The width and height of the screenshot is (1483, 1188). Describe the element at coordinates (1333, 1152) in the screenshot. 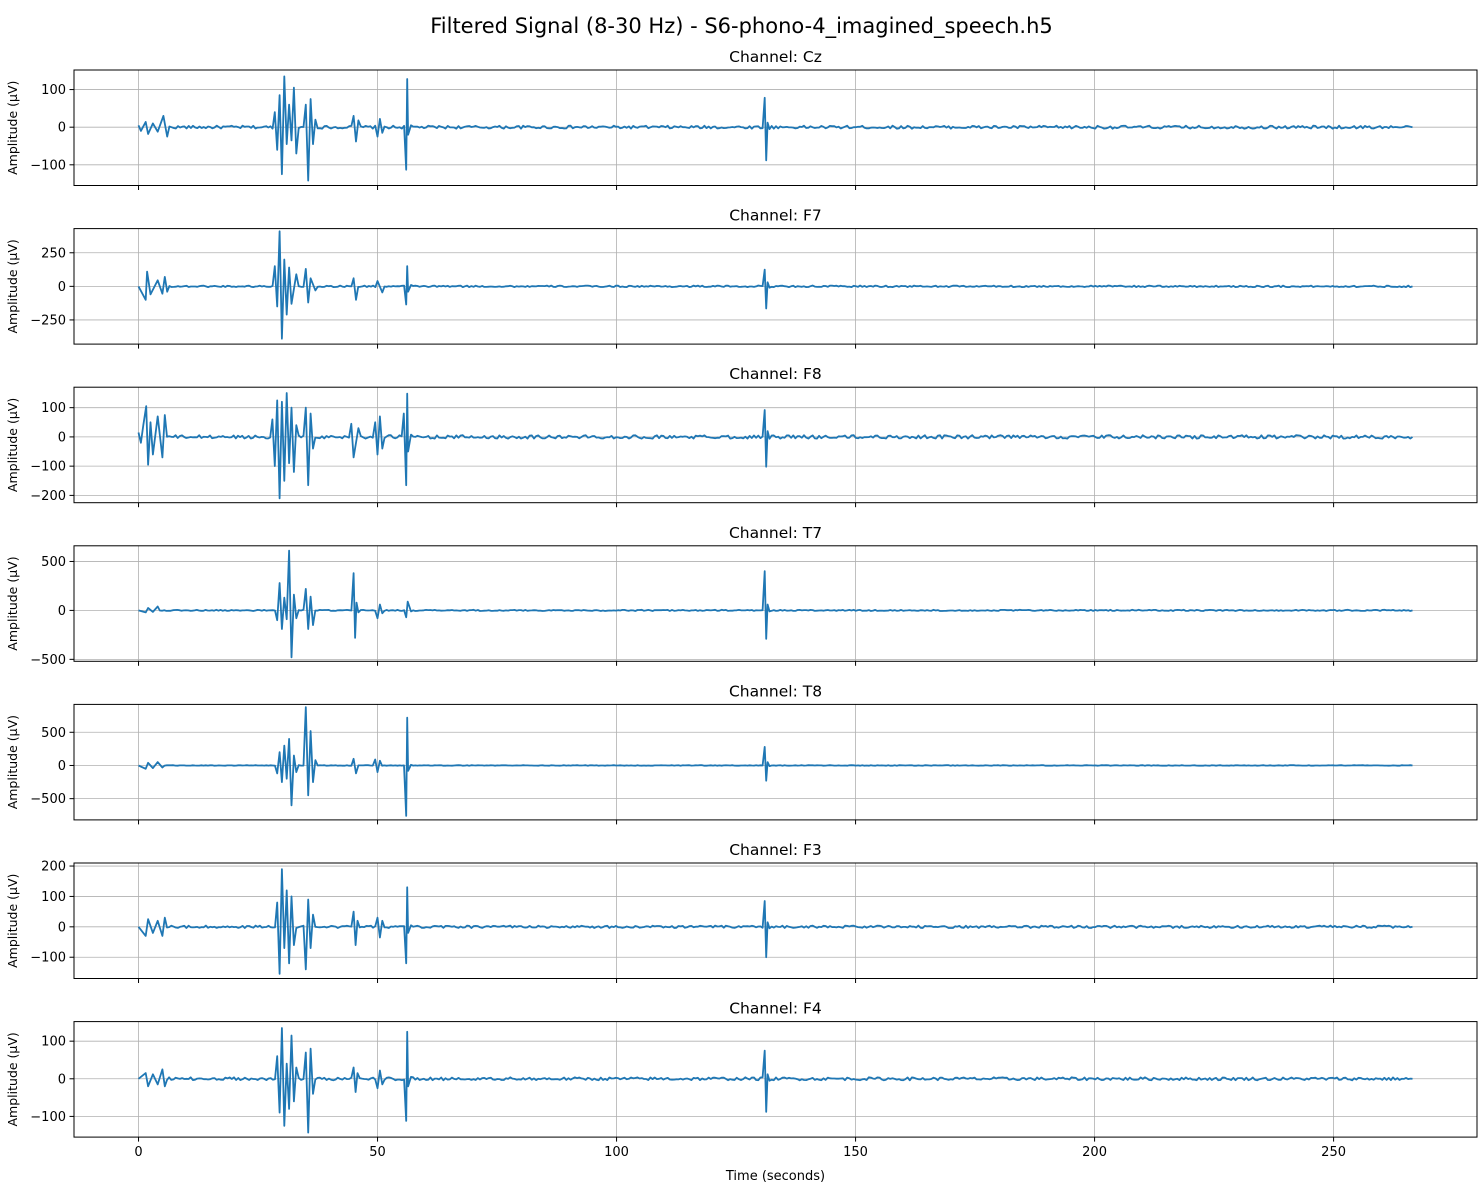

I see `x-tick-label: 250` at that location.